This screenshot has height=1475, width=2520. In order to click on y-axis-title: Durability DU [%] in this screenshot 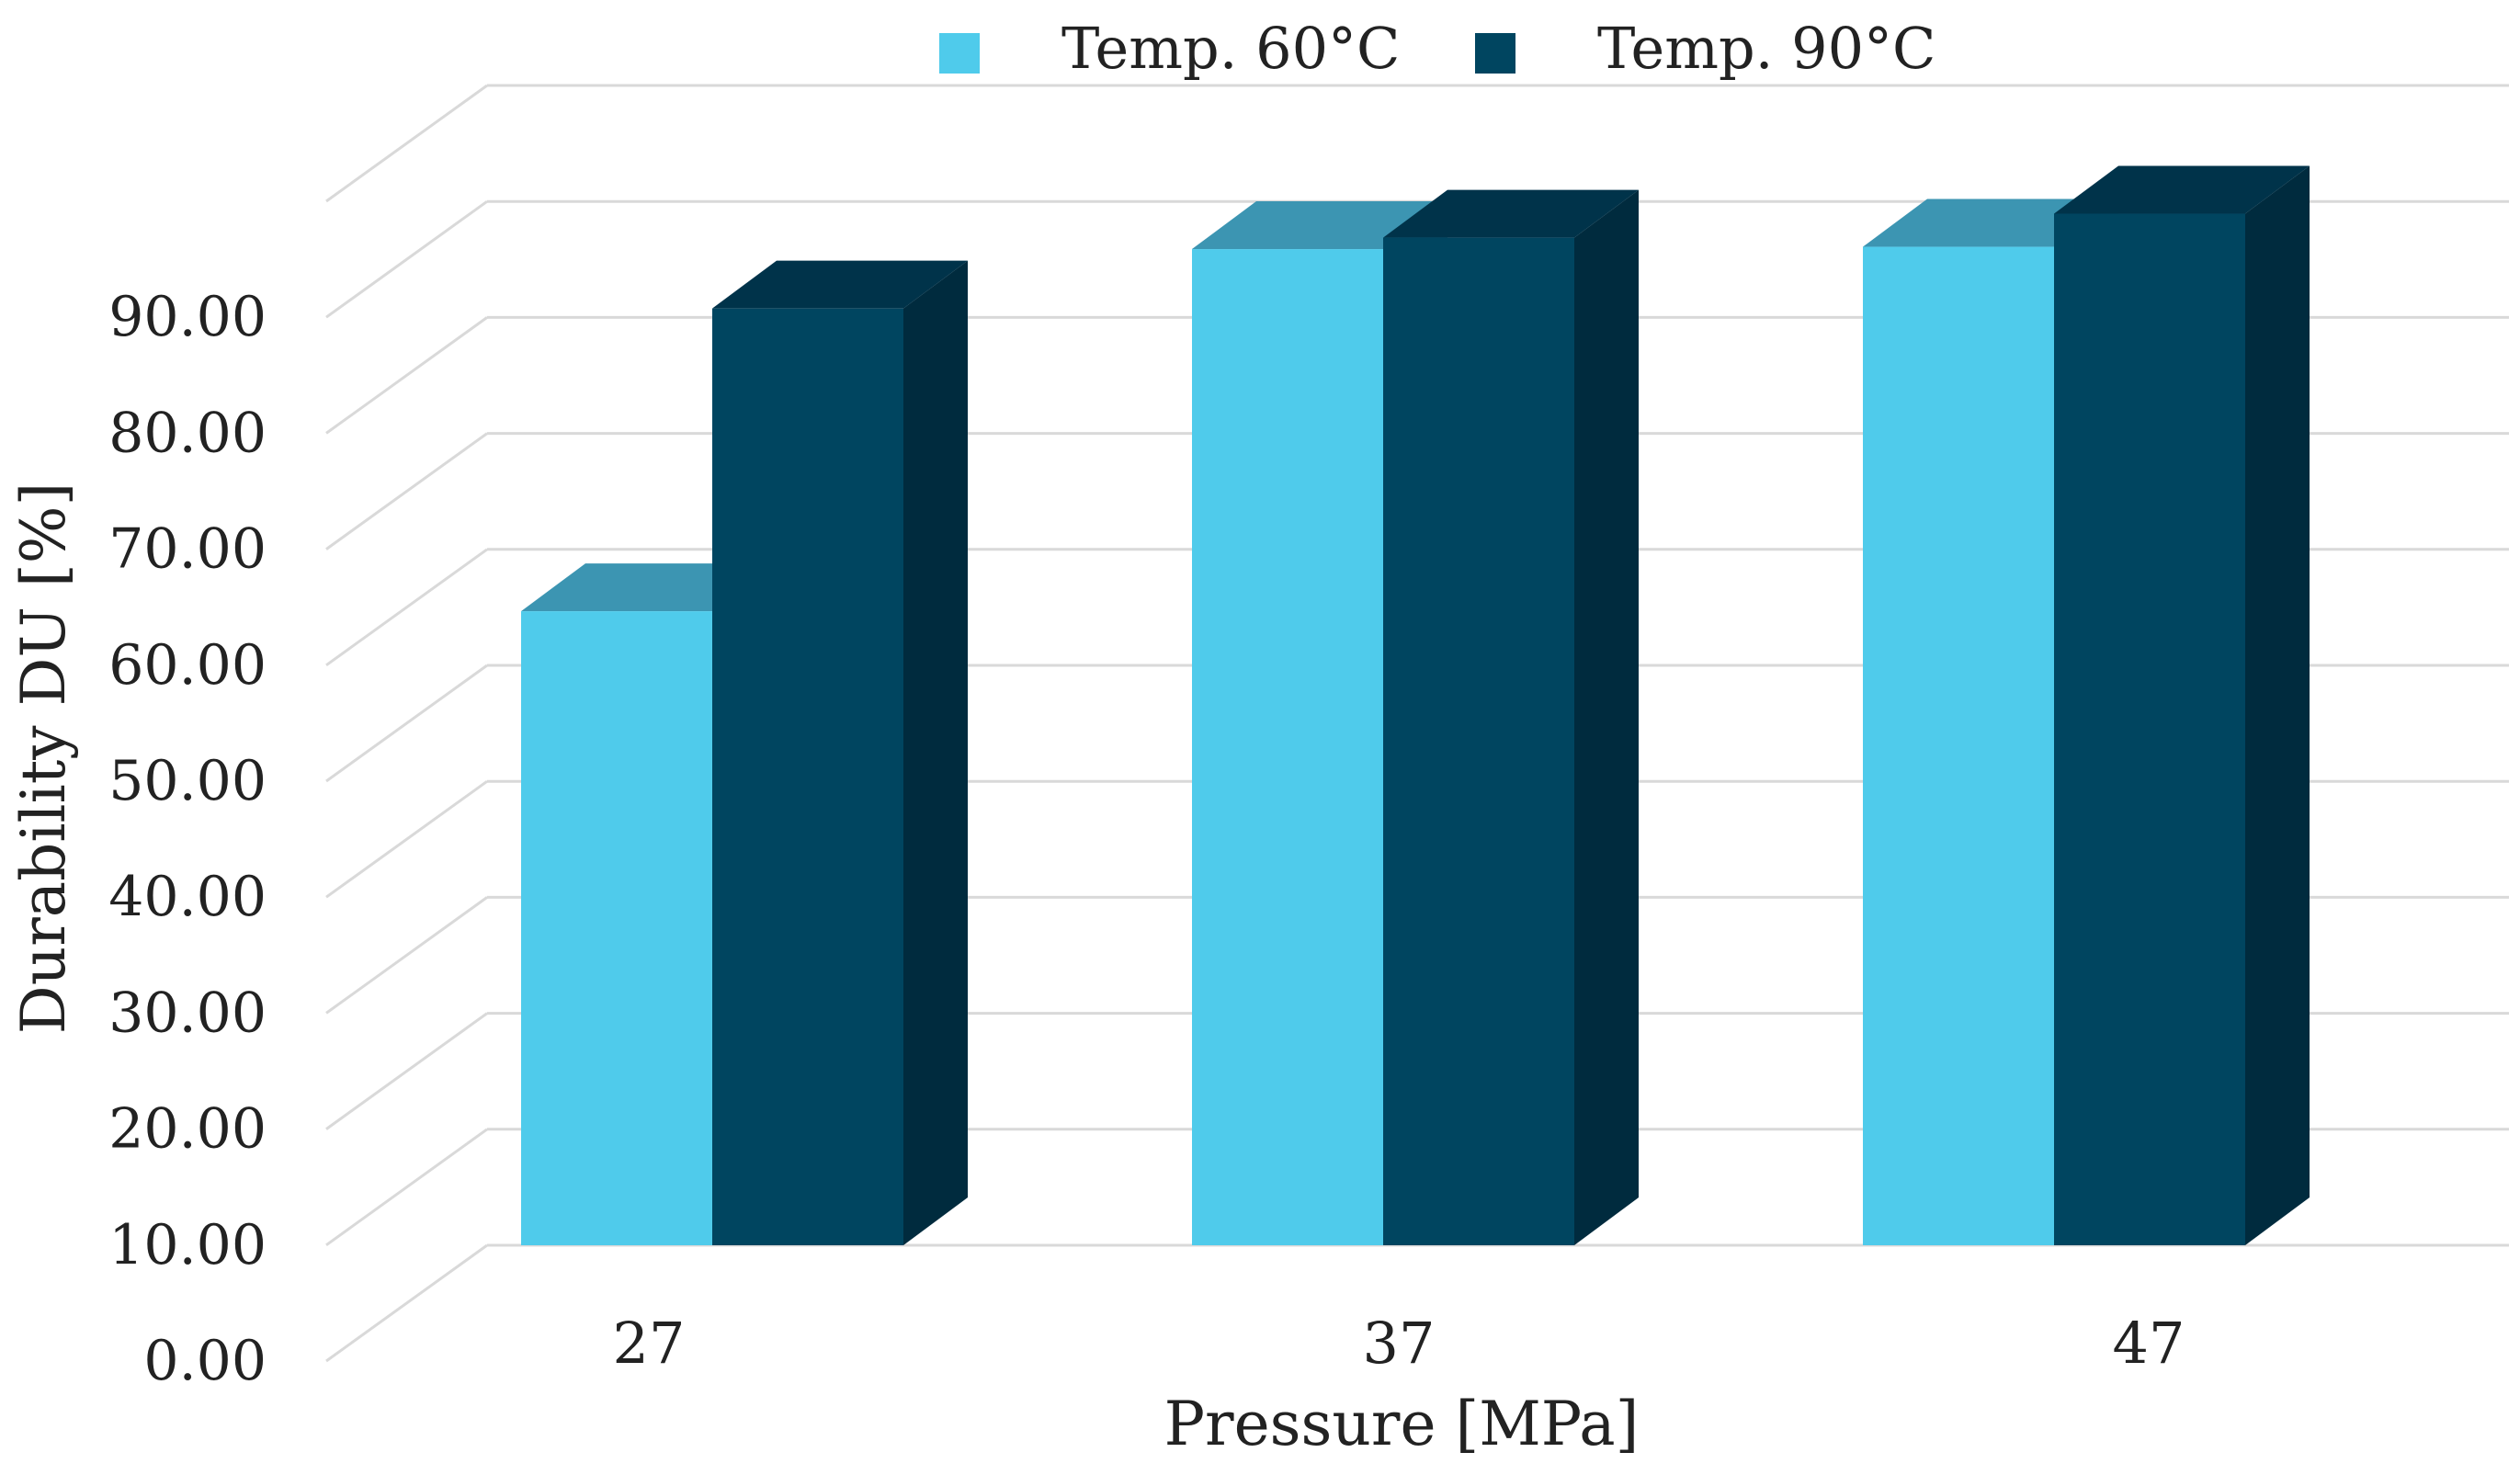, I will do `click(43, 758)`.